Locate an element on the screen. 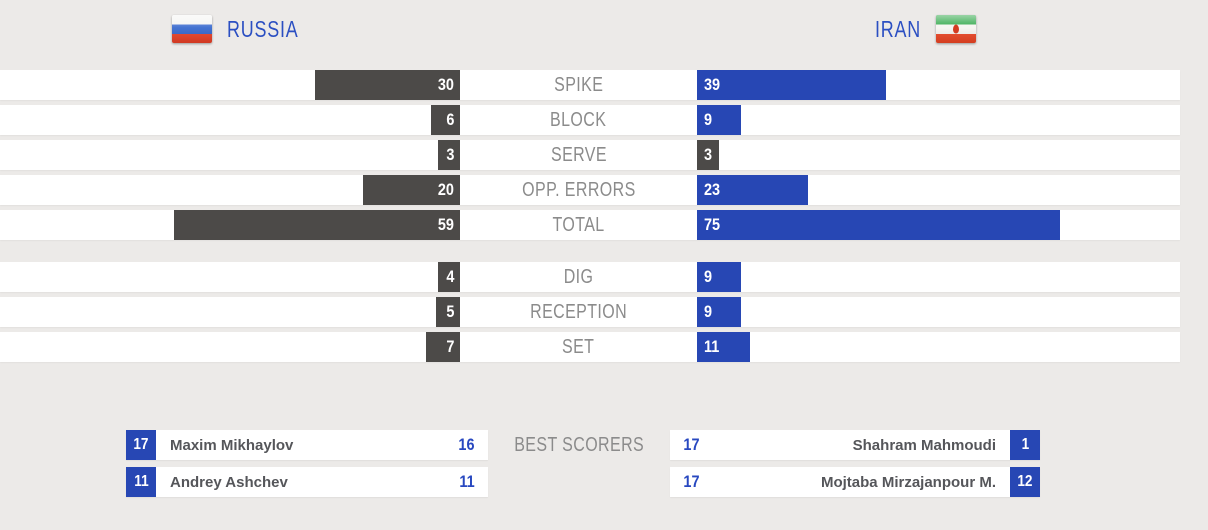 The width and height of the screenshot is (1208, 530). scorer-name: Maxim Mikhaylov is located at coordinates (232, 445).